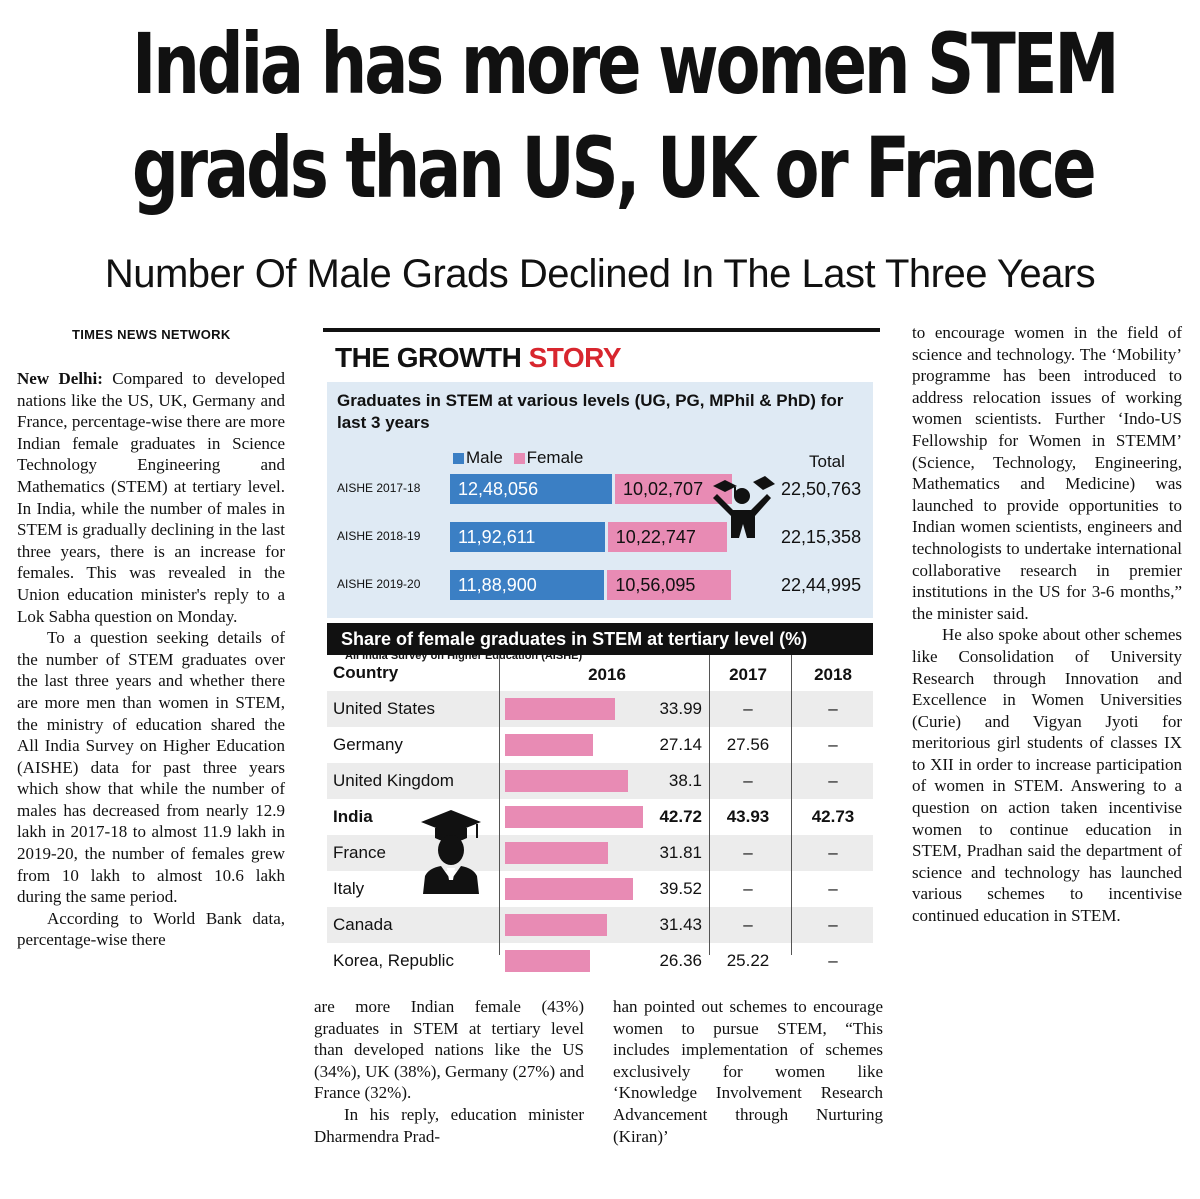  Describe the element at coordinates (680, 924) in the screenshot. I see `value-2016: 31.43` at that location.